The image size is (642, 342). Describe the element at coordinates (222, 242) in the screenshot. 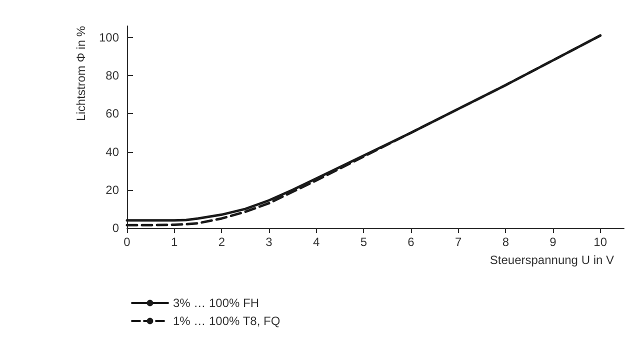

I see `x-tick-label: 2` at that location.